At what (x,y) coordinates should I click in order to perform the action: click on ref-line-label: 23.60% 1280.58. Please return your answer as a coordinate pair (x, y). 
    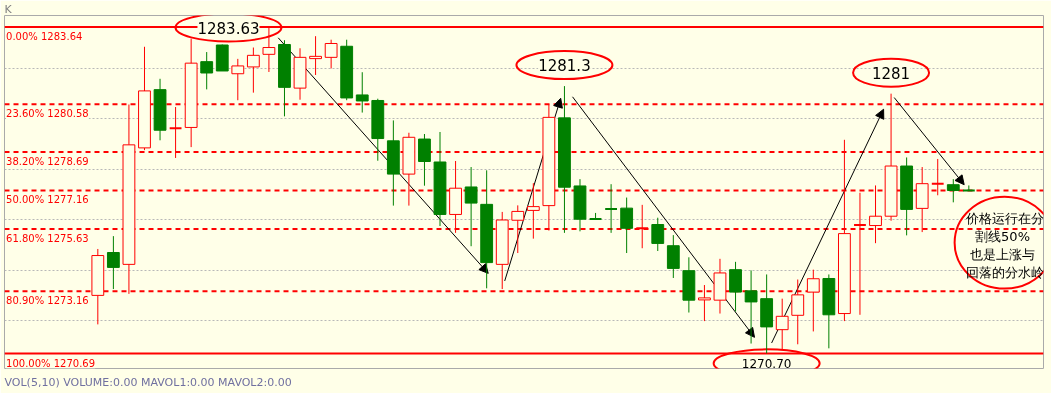
    Looking at the image, I should click on (47, 114).